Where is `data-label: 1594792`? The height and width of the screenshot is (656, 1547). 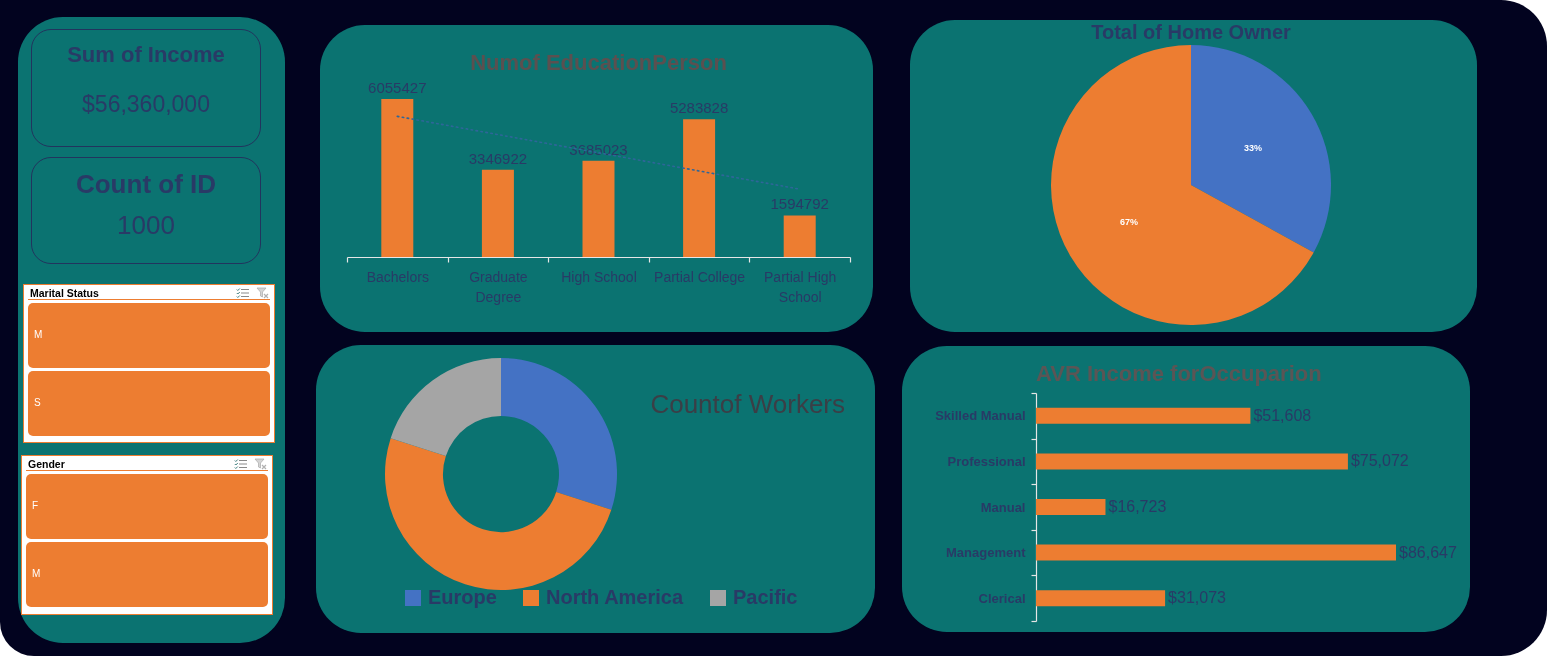 data-label: 1594792 is located at coordinates (799, 204).